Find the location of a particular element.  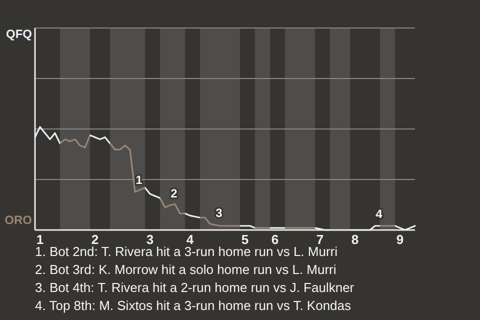

annotation: 1 is located at coordinates (139, 180).